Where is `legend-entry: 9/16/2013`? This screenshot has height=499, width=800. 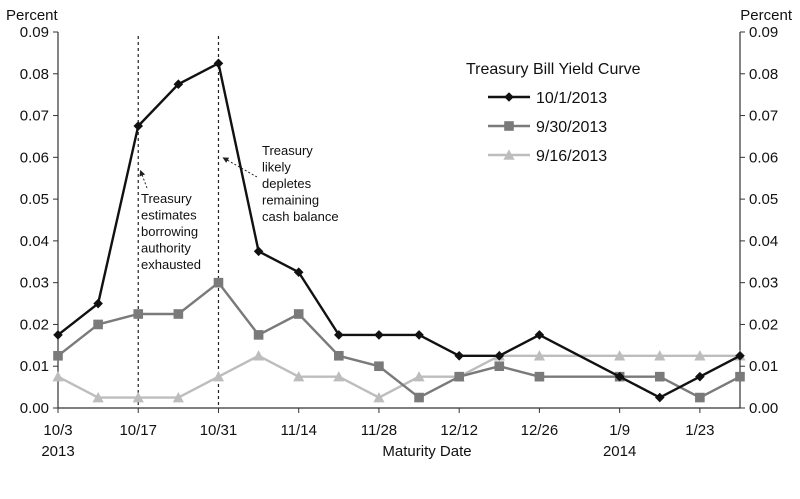 legend-entry: 9/16/2013 is located at coordinates (547, 156).